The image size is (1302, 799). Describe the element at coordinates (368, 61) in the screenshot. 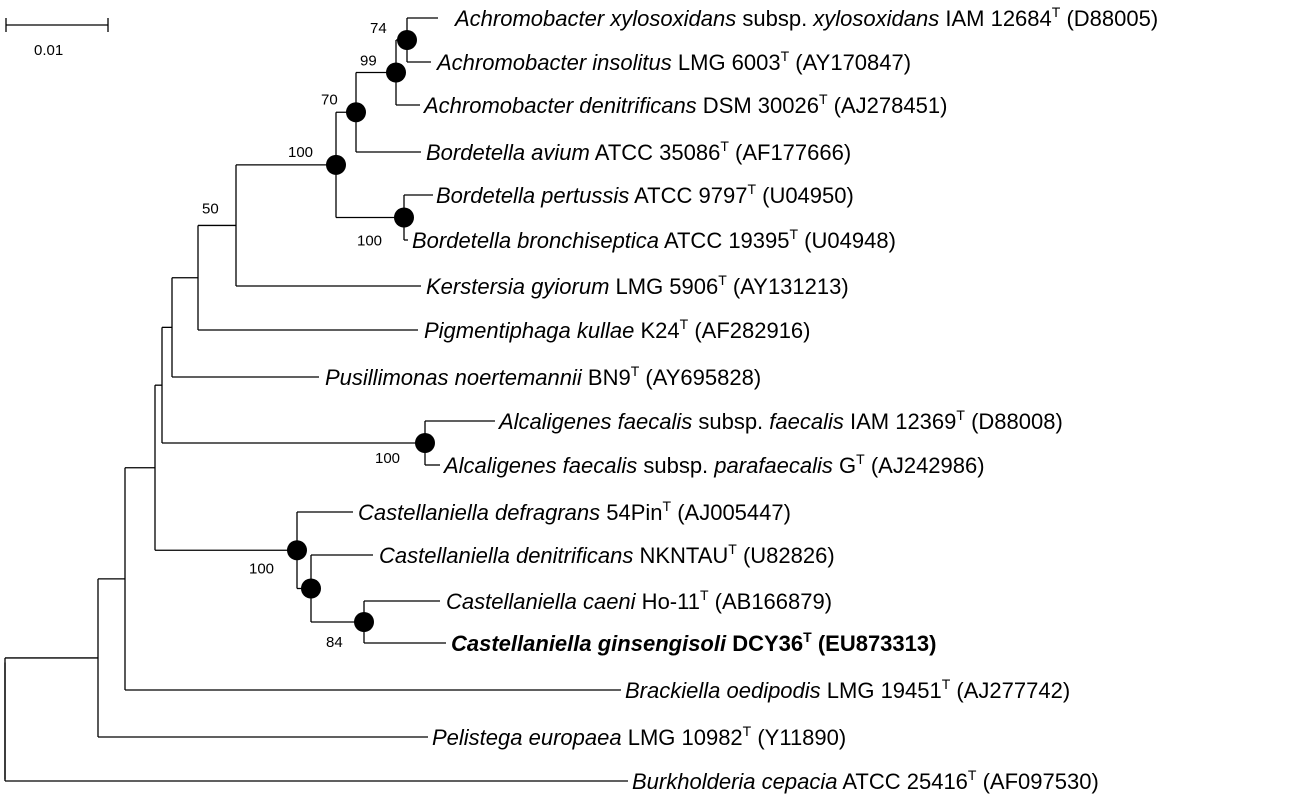

I see `bootstrap-value-n_achro: 99` at that location.